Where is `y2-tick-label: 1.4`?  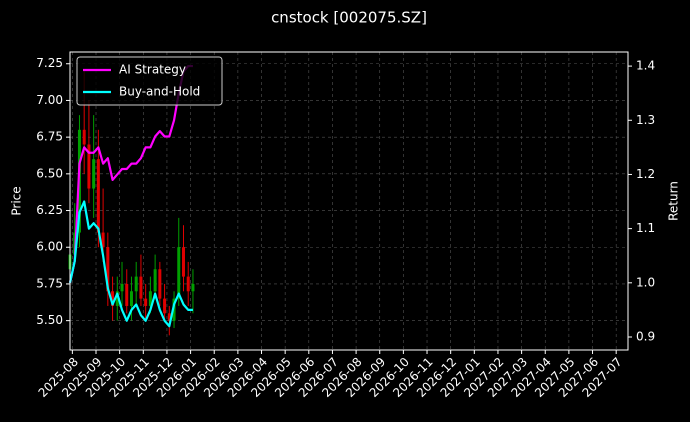
y2-tick-label: 1.4 is located at coordinates (645, 66).